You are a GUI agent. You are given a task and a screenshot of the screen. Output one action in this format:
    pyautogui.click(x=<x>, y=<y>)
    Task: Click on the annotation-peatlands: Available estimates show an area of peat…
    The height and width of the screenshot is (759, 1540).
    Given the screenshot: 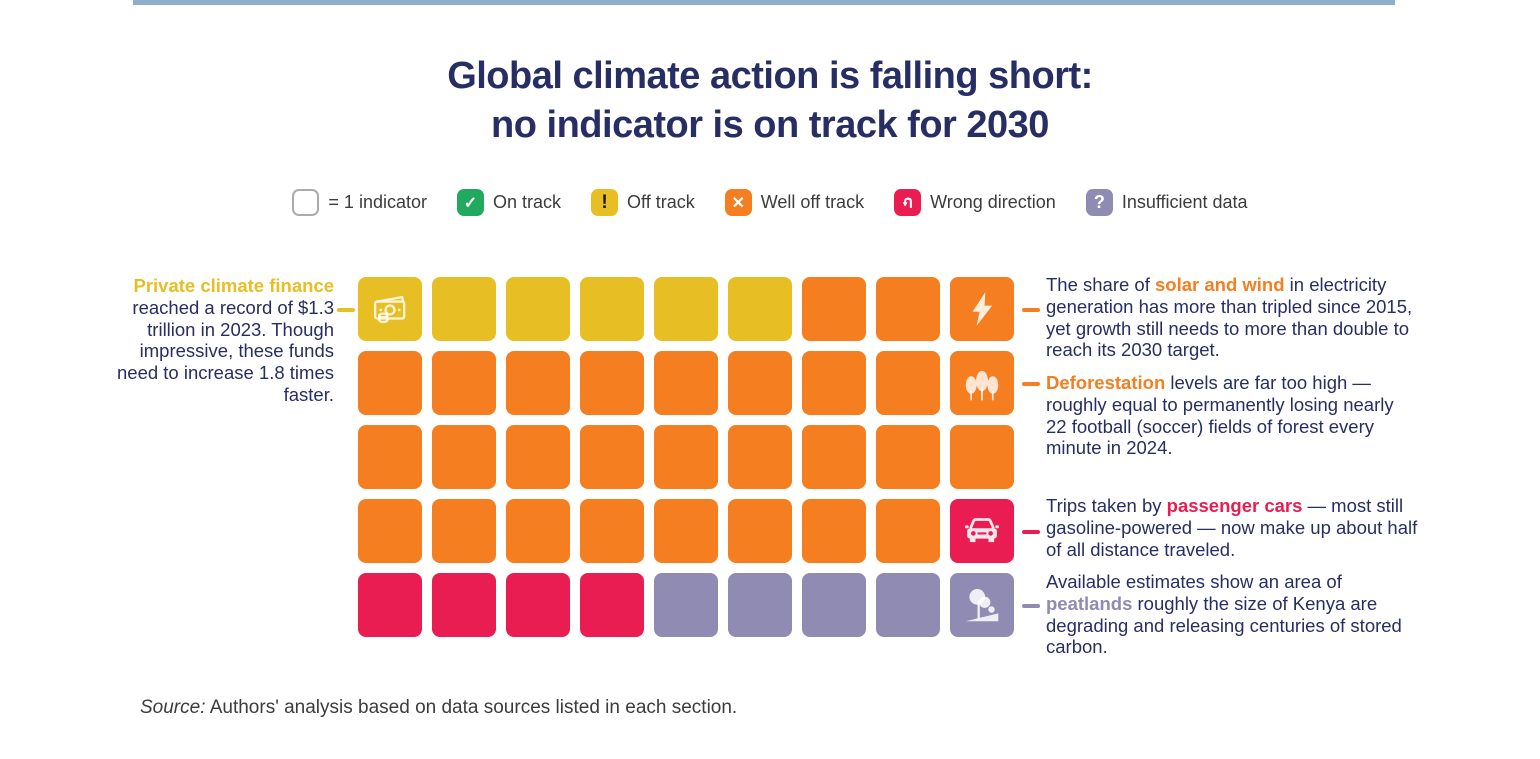 What is the action you would take?
    pyautogui.click(x=1232, y=614)
    